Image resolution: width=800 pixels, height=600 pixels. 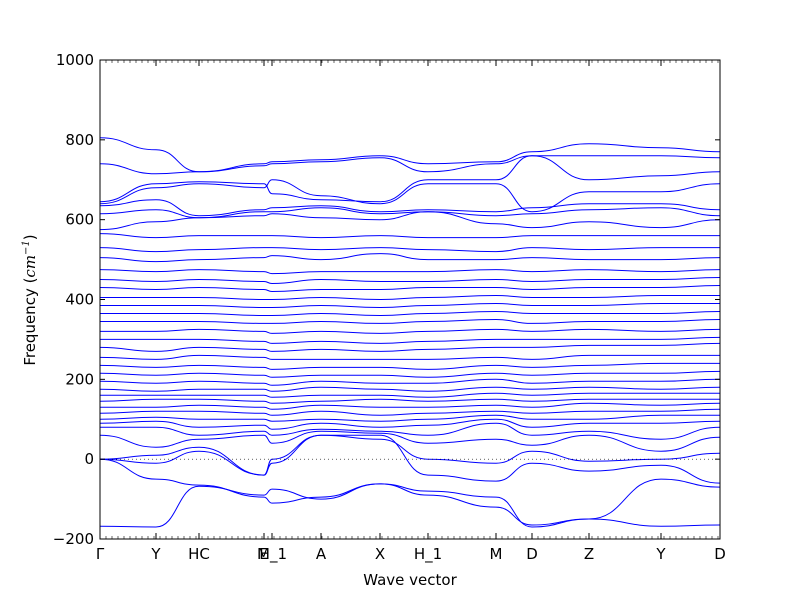 I want to click on y-tick-label: 1000, so click(x=75, y=60).